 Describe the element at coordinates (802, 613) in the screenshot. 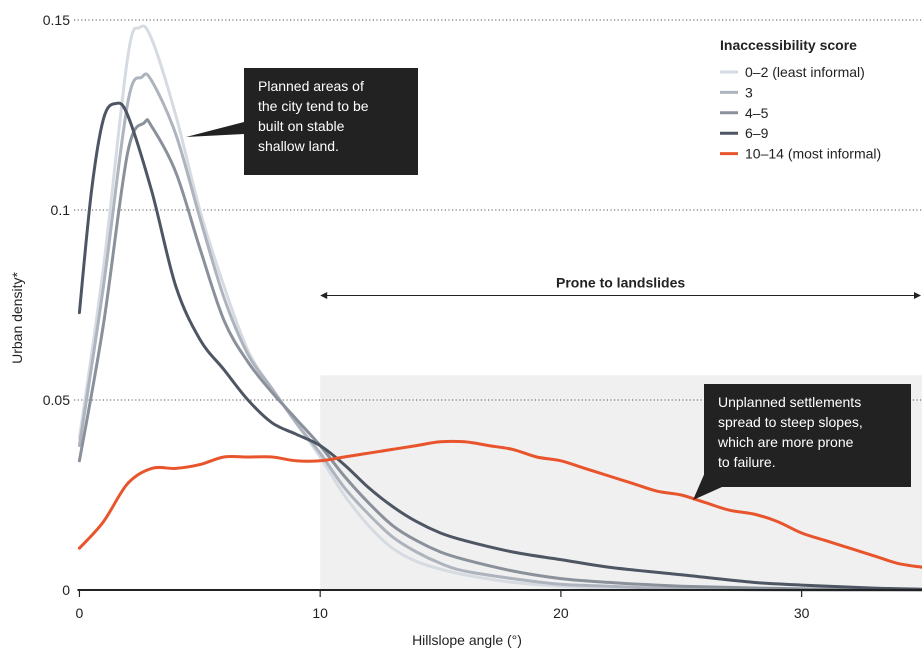

I see `x-tick-label: 30` at that location.